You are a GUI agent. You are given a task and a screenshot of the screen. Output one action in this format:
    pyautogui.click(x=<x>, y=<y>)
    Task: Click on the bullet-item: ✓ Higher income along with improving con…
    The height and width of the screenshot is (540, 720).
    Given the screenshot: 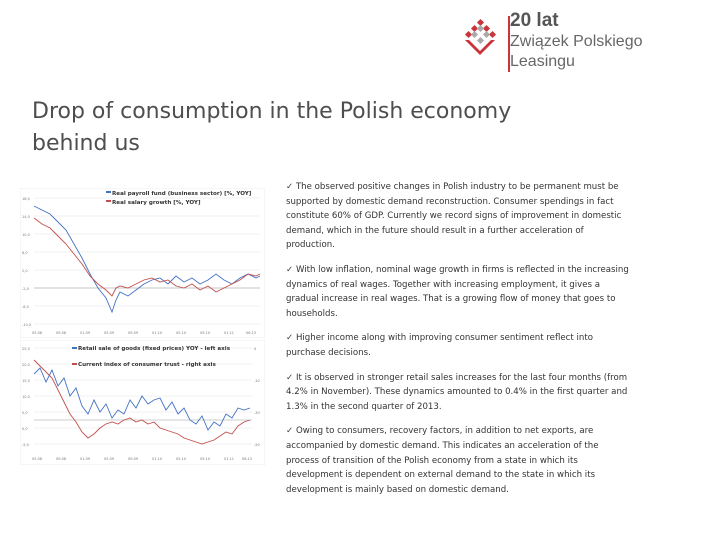 What is the action you would take?
    pyautogui.click(x=459, y=345)
    